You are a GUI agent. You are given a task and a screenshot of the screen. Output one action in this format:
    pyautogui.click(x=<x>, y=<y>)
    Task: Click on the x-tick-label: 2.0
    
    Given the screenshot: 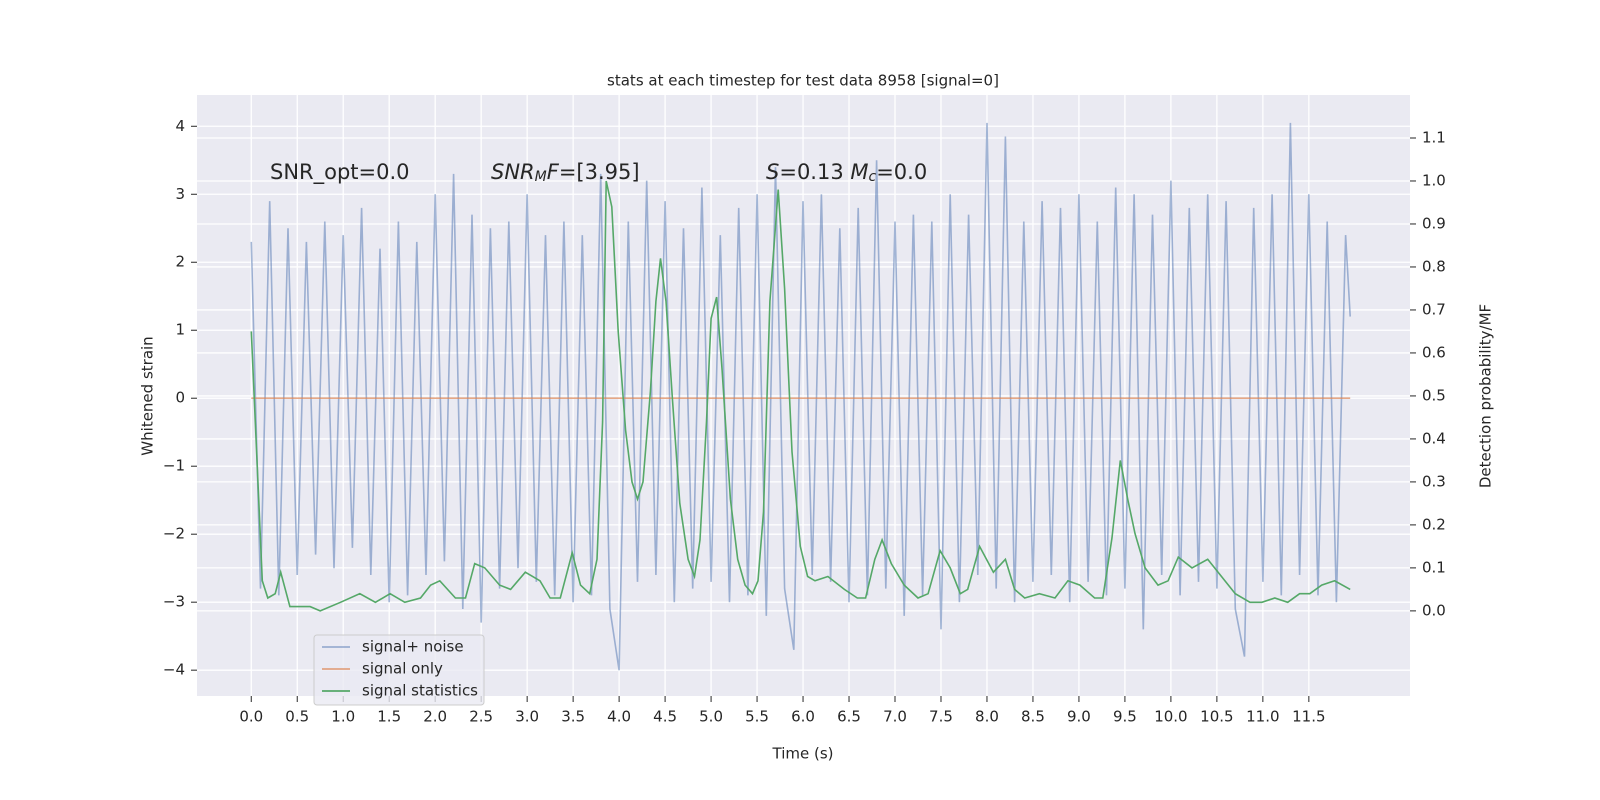 What is the action you would take?
    pyautogui.click(x=435, y=717)
    